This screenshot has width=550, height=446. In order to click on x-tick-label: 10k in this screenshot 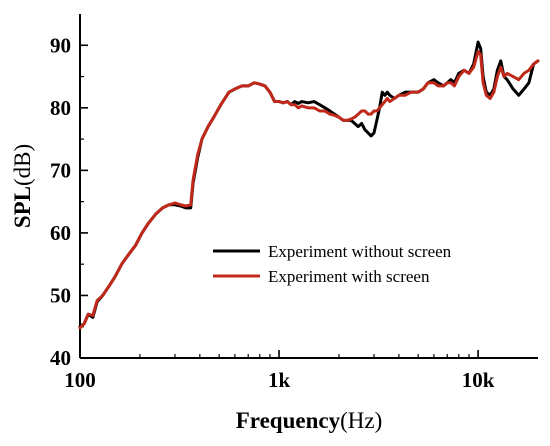, I will do `click(478, 380)`.